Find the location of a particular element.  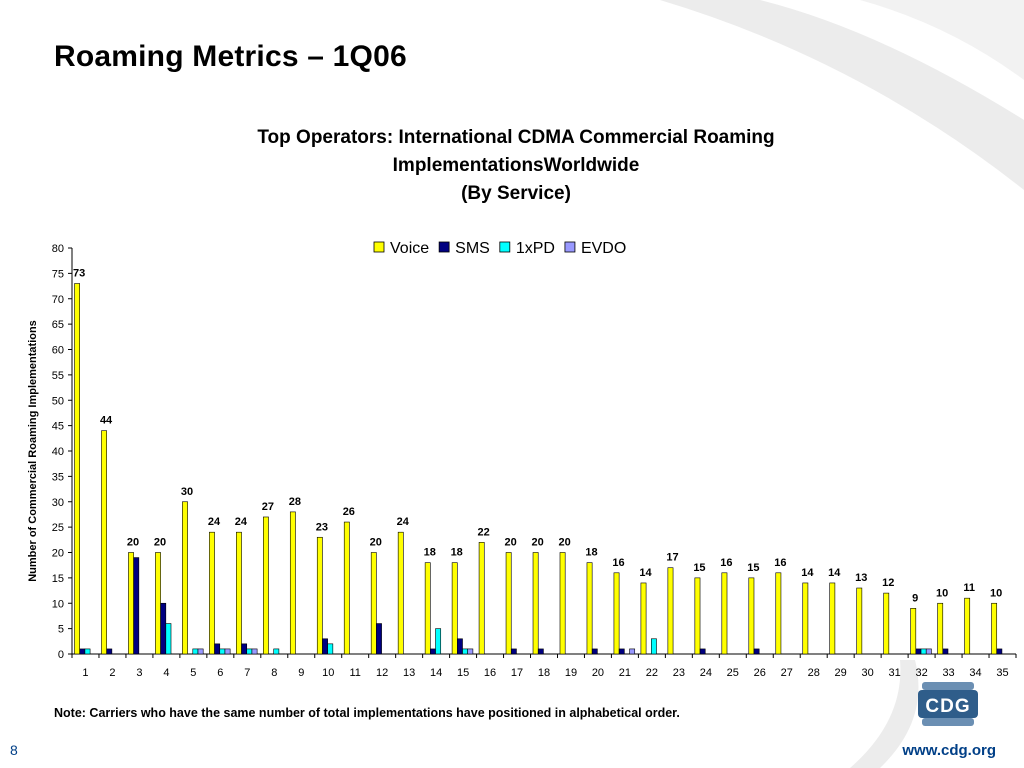

x-tick-label: 20 is located at coordinates (598, 673).